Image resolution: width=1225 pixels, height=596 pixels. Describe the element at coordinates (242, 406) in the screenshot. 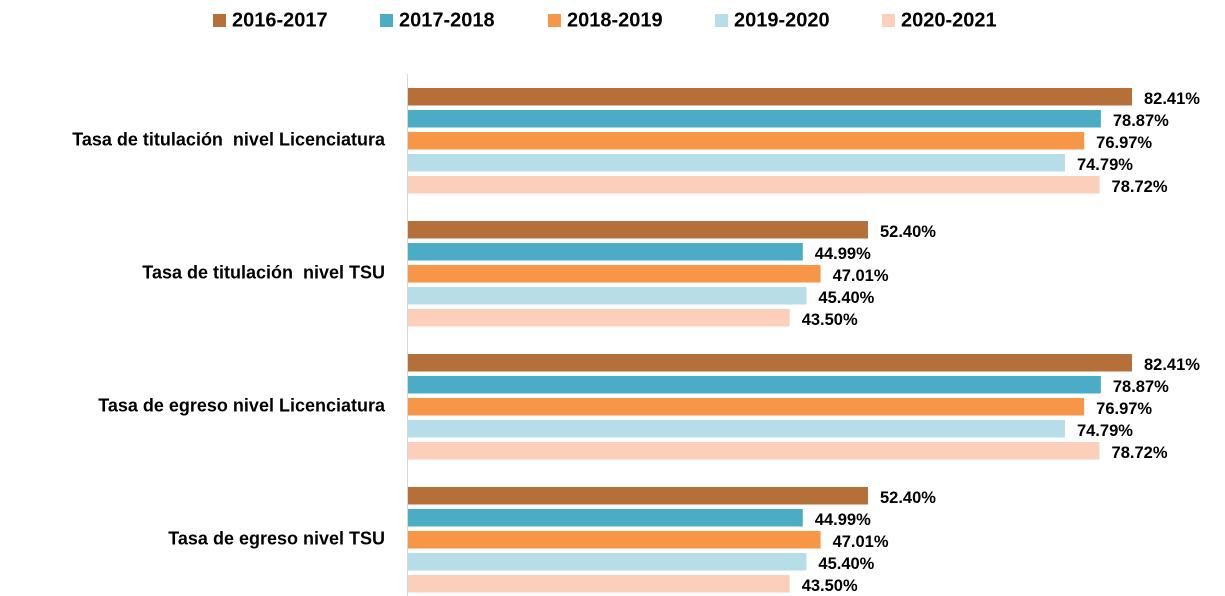

I see `category-label: Tasa de egreso nivel Licenciatura` at that location.